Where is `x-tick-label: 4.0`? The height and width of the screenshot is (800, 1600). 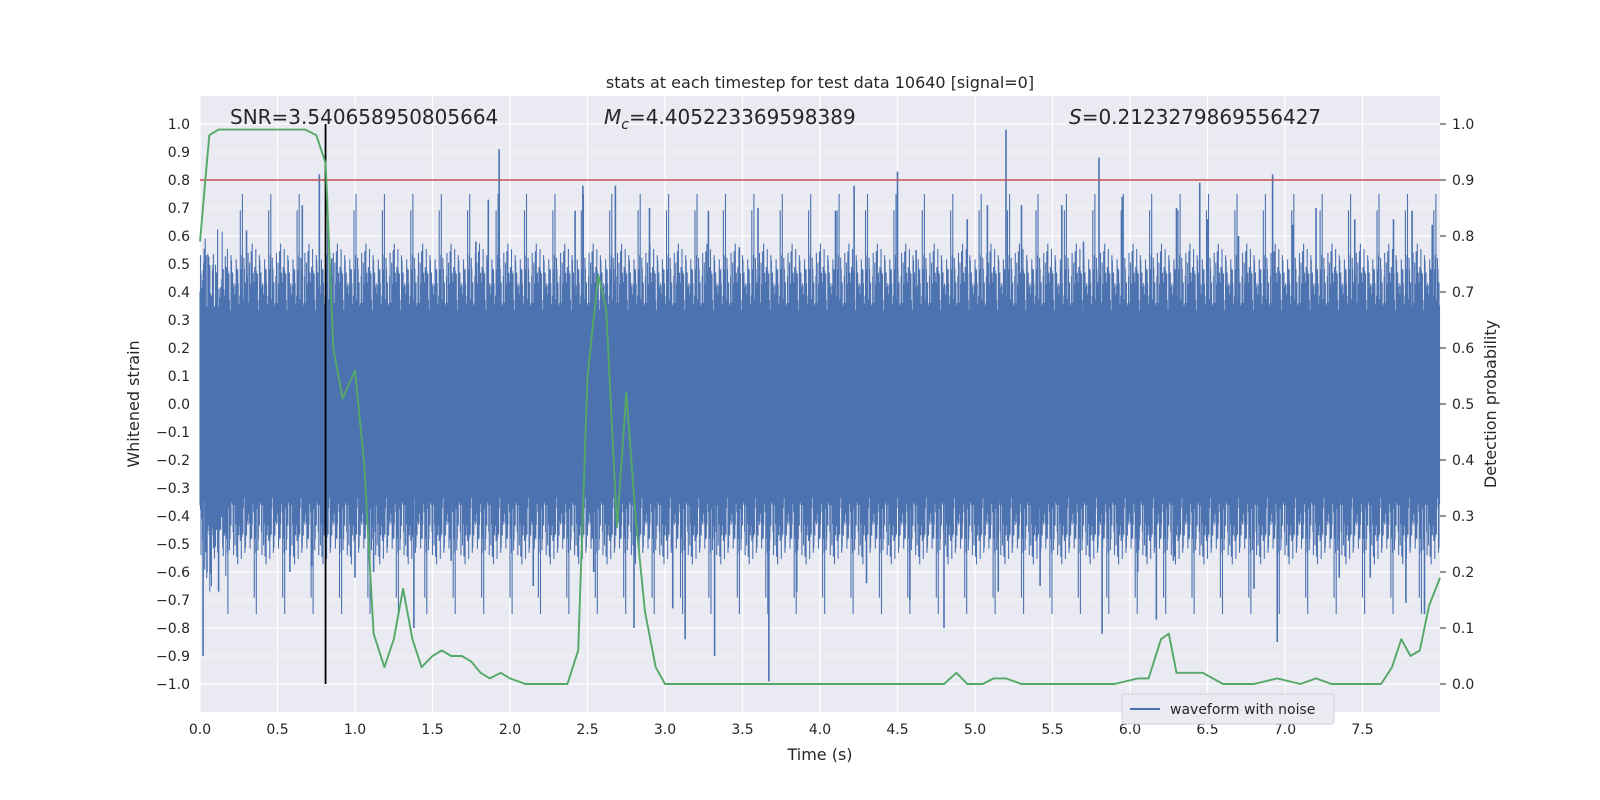
x-tick-label: 4.0 is located at coordinates (820, 730).